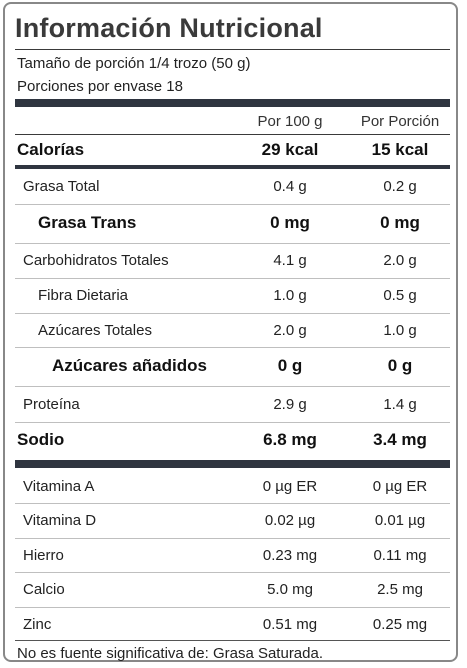 This screenshot has height=668, width=467. What do you see at coordinates (169, 28) in the screenshot?
I see `panel-title: Información Nutricional` at bounding box center [169, 28].